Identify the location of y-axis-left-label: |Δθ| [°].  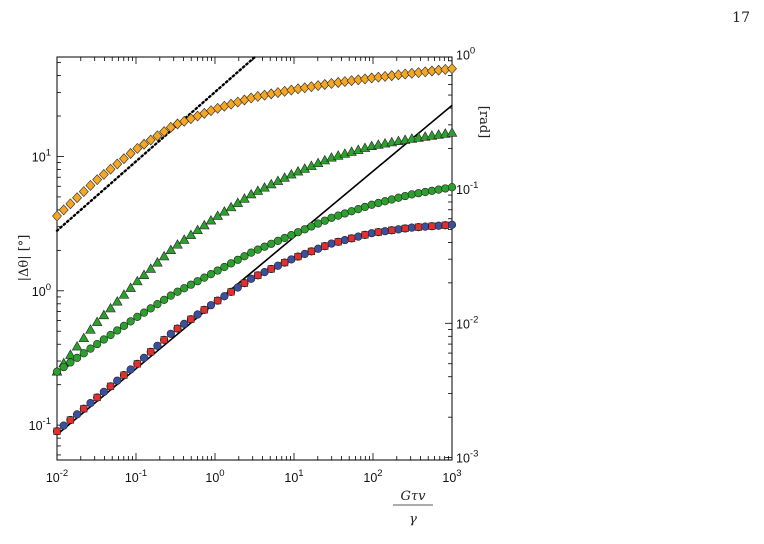
(24, 258).